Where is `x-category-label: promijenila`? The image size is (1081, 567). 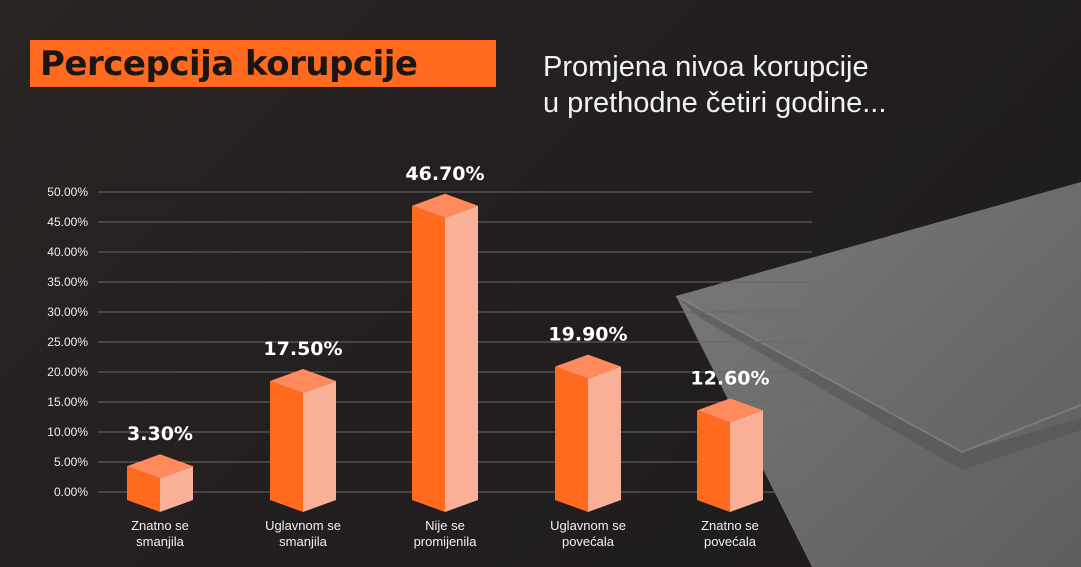
x-category-label: promijenila is located at coordinates (446, 541).